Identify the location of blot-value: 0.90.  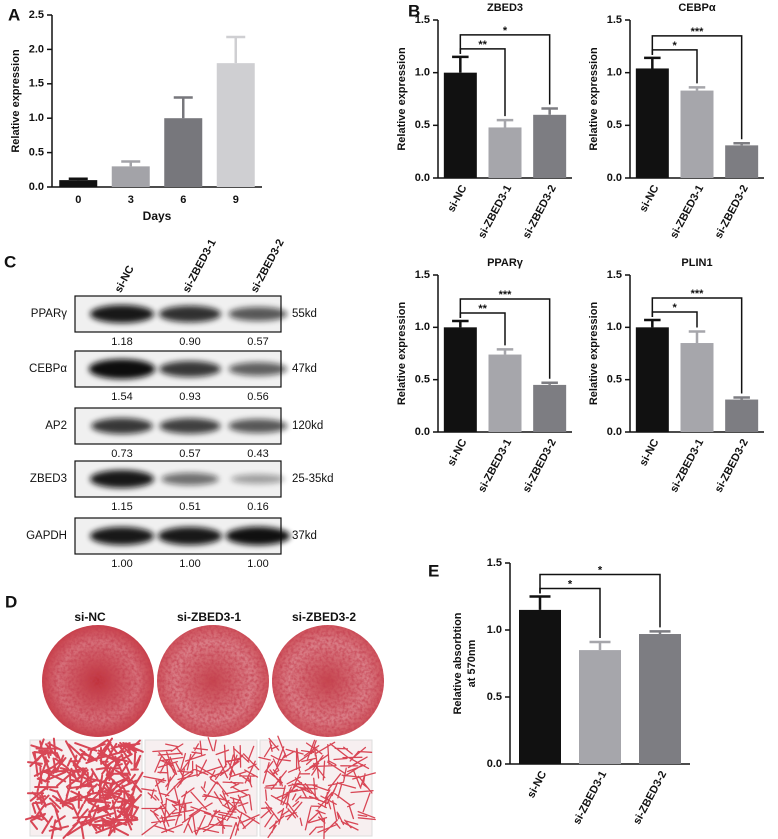
(189, 342).